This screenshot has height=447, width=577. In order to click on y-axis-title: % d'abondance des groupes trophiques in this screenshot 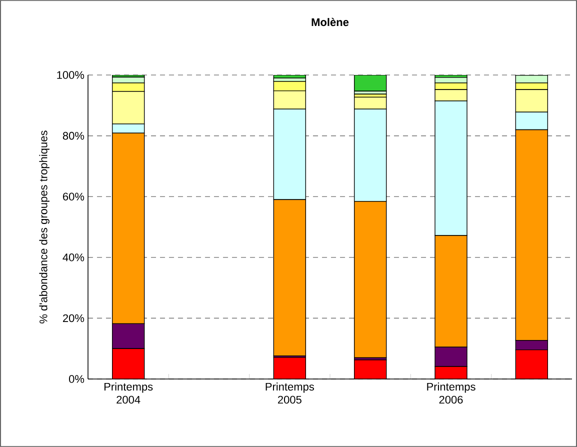, I will do `click(44, 227)`.